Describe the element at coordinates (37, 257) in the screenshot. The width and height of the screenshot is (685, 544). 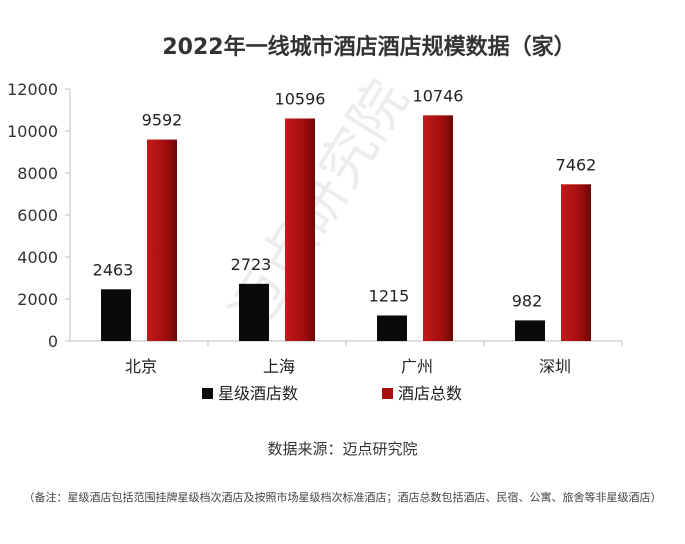
I see `y-tick-label: 4000` at that location.